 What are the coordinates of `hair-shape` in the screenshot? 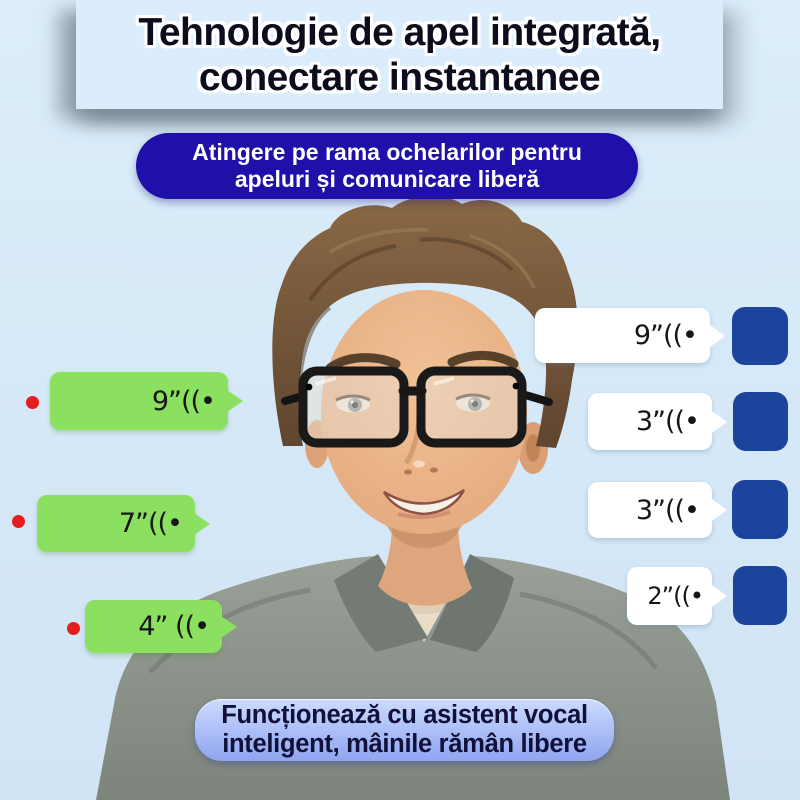 It's located at (425, 322).